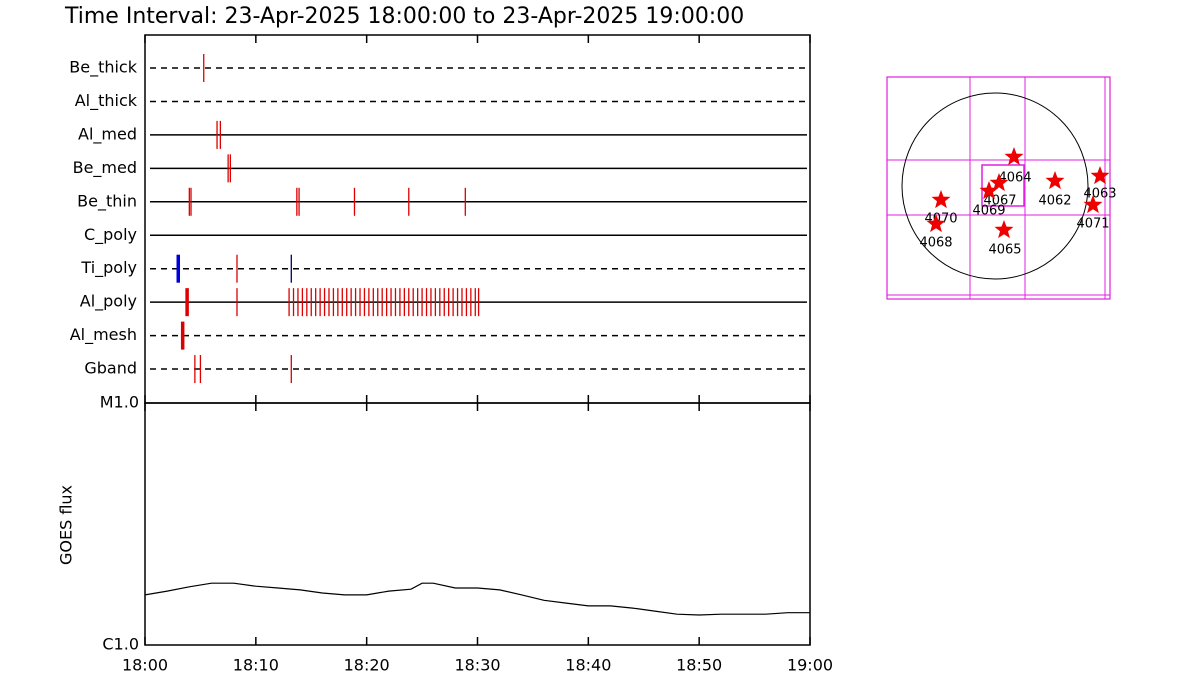 The image size is (1200, 700). Describe the element at coordinates (66, 525) in the screenshot. I see `y-axis-label: GOES flux` at that location.